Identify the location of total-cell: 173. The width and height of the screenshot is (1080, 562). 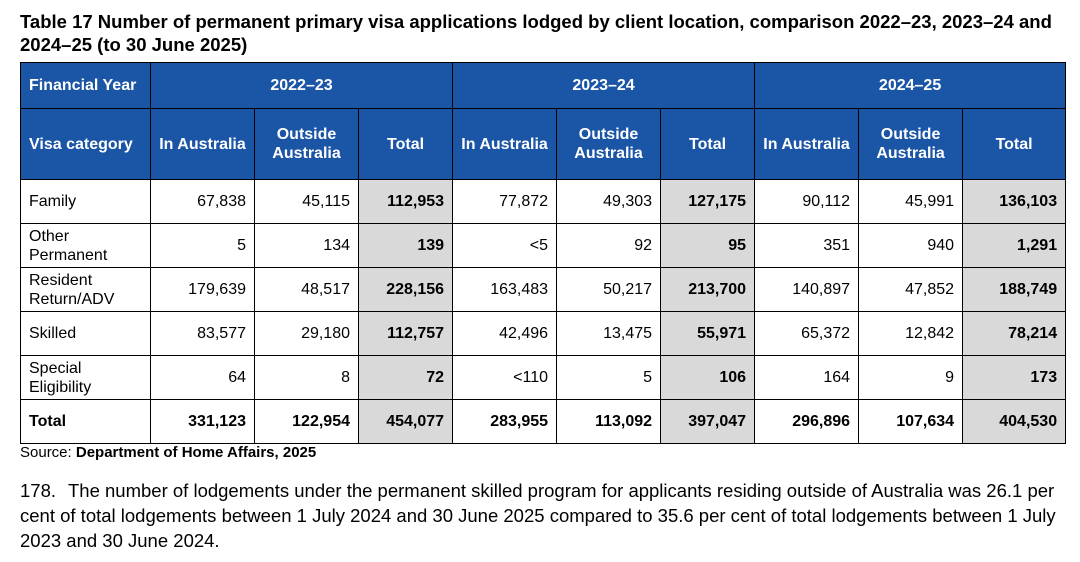
(1014, 377).